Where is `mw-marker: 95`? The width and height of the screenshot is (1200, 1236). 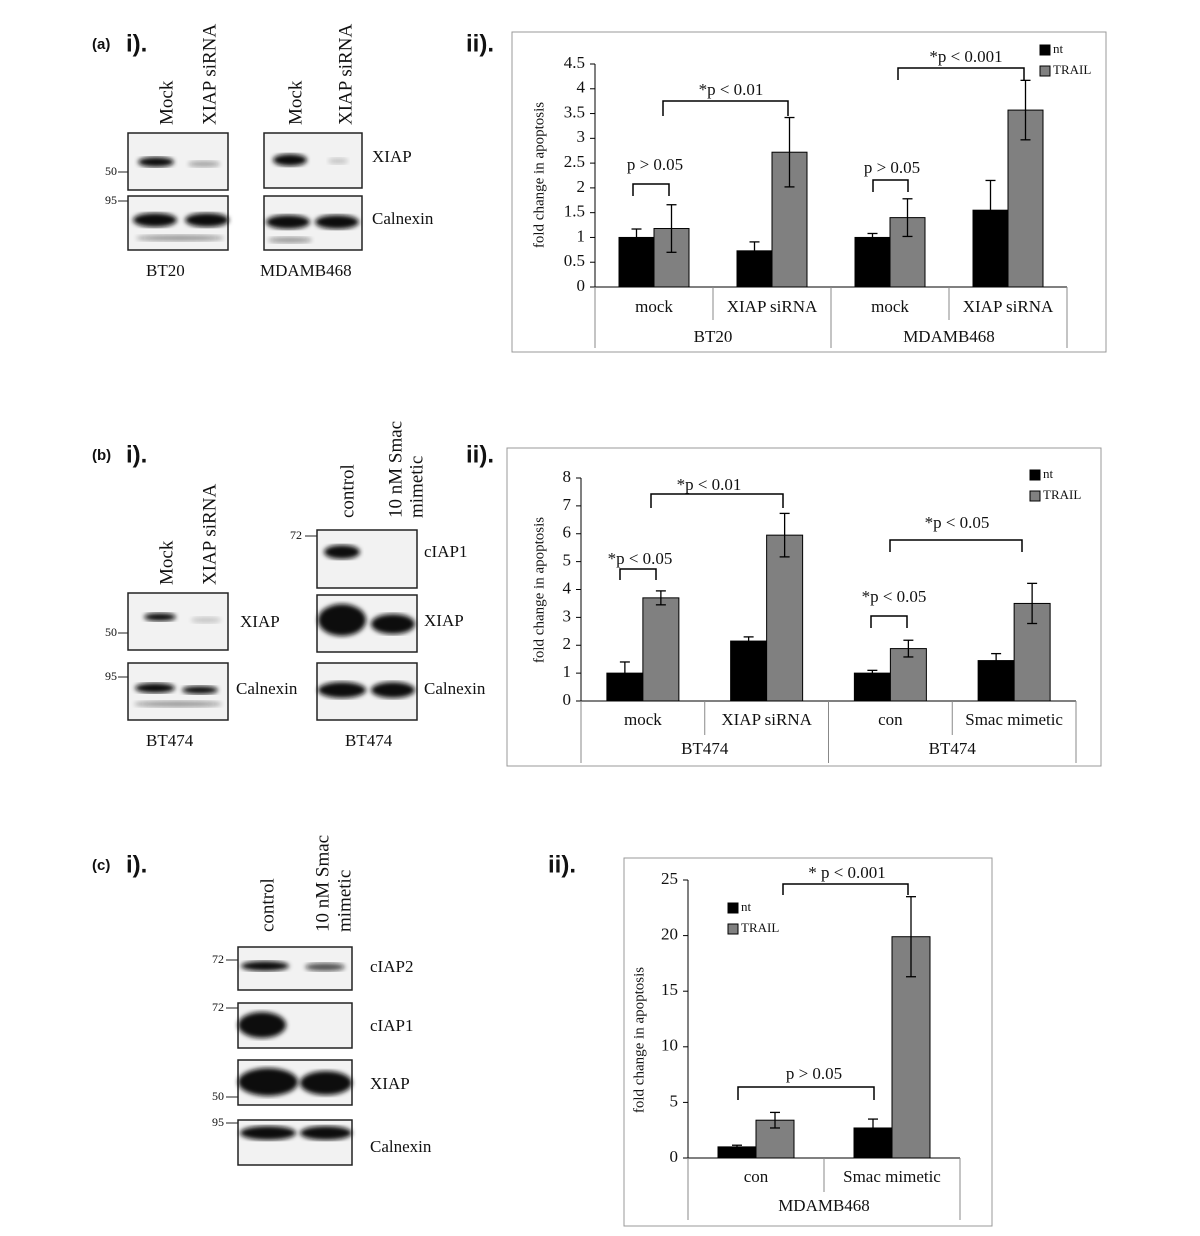 mw-marker: 95 is located at coordinates (111, 200).